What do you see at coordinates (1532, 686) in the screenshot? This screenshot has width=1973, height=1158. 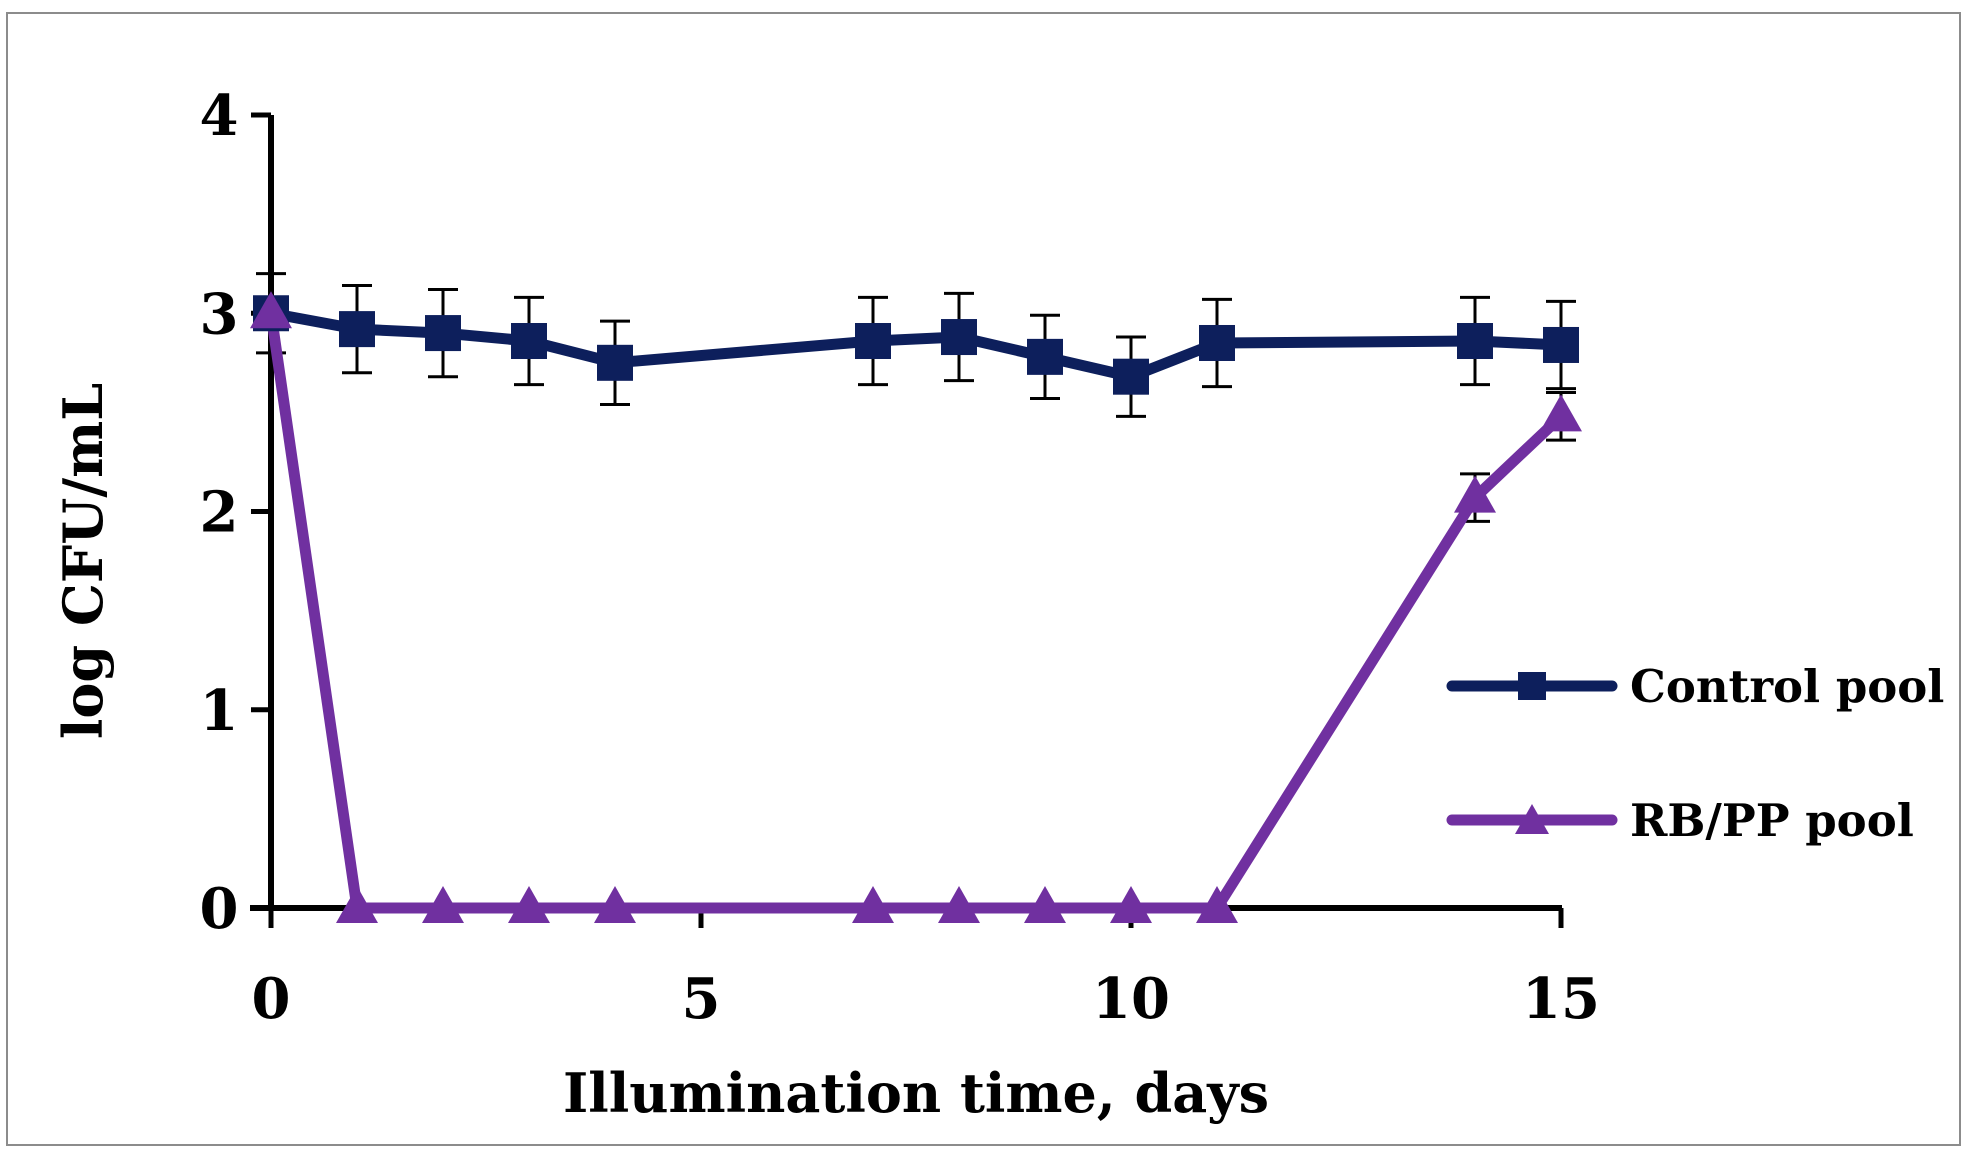 I see `legend-marker-control` at bounding box center [1532, 686].